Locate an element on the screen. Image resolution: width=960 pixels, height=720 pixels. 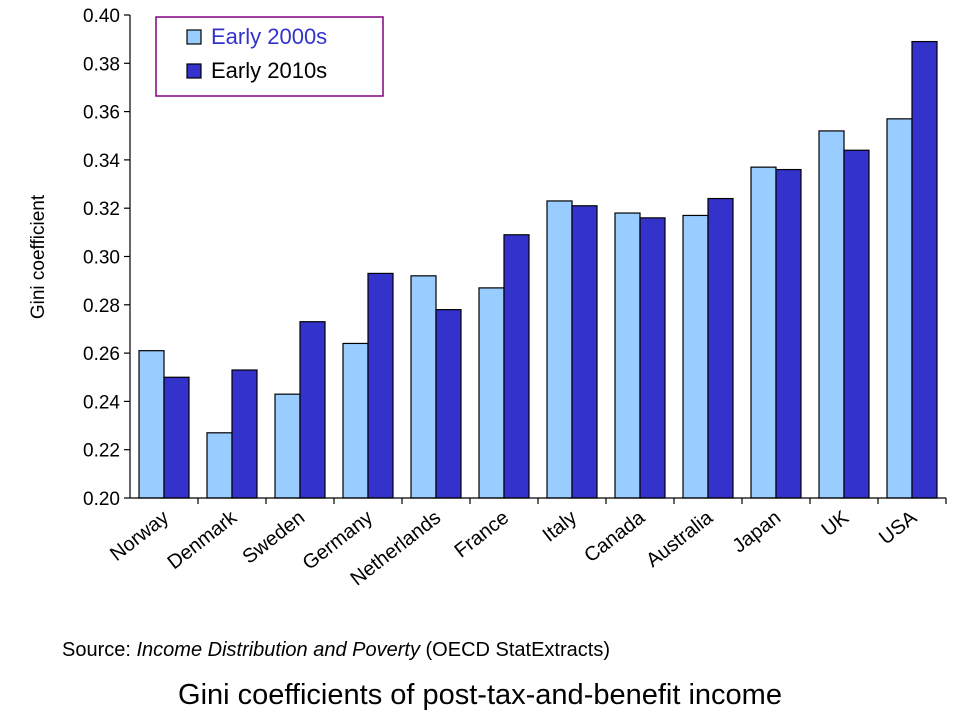
bar-italy-early-2010s is located at coordinates (584, 352).